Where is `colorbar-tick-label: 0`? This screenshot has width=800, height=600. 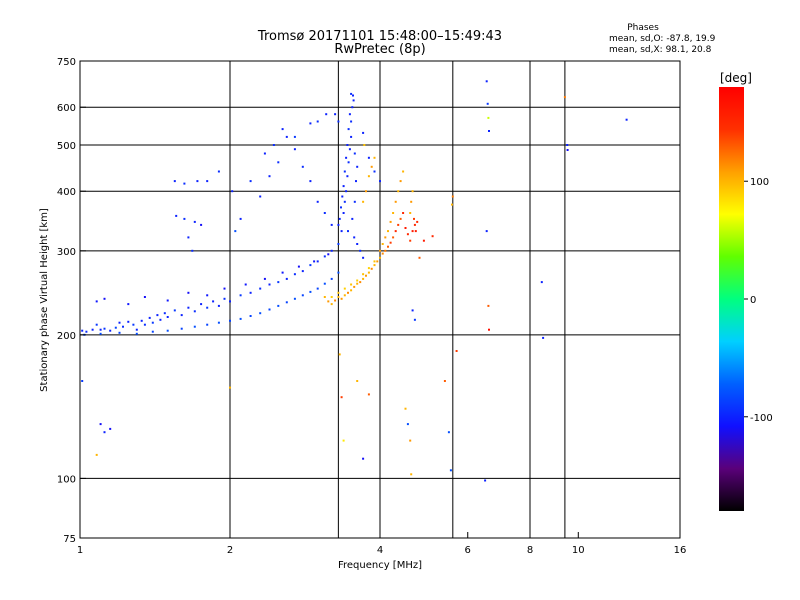 colorbar-tick-label: 0 is located at coordinates (753, 300).